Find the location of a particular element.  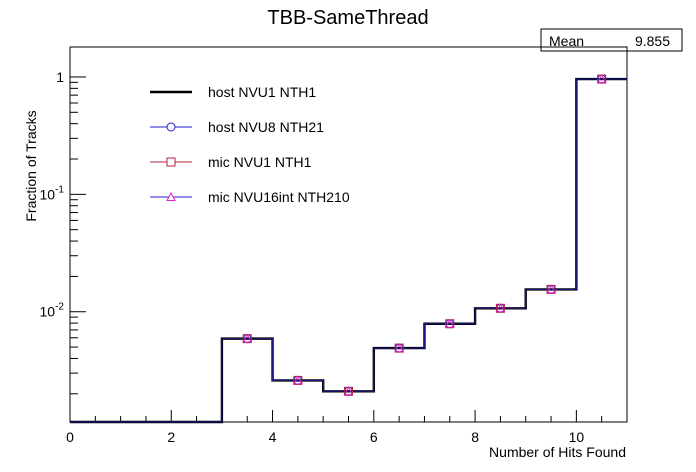

legend-marker-circle is located at coordinates (171, 127).